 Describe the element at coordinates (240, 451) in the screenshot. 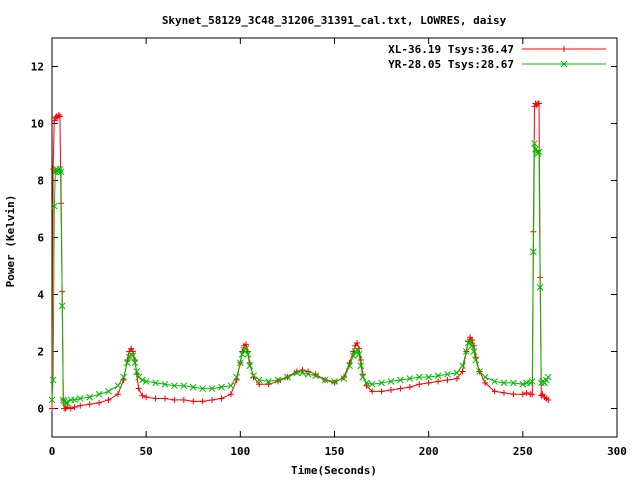

I see `x-tick-label: 100` at that location.